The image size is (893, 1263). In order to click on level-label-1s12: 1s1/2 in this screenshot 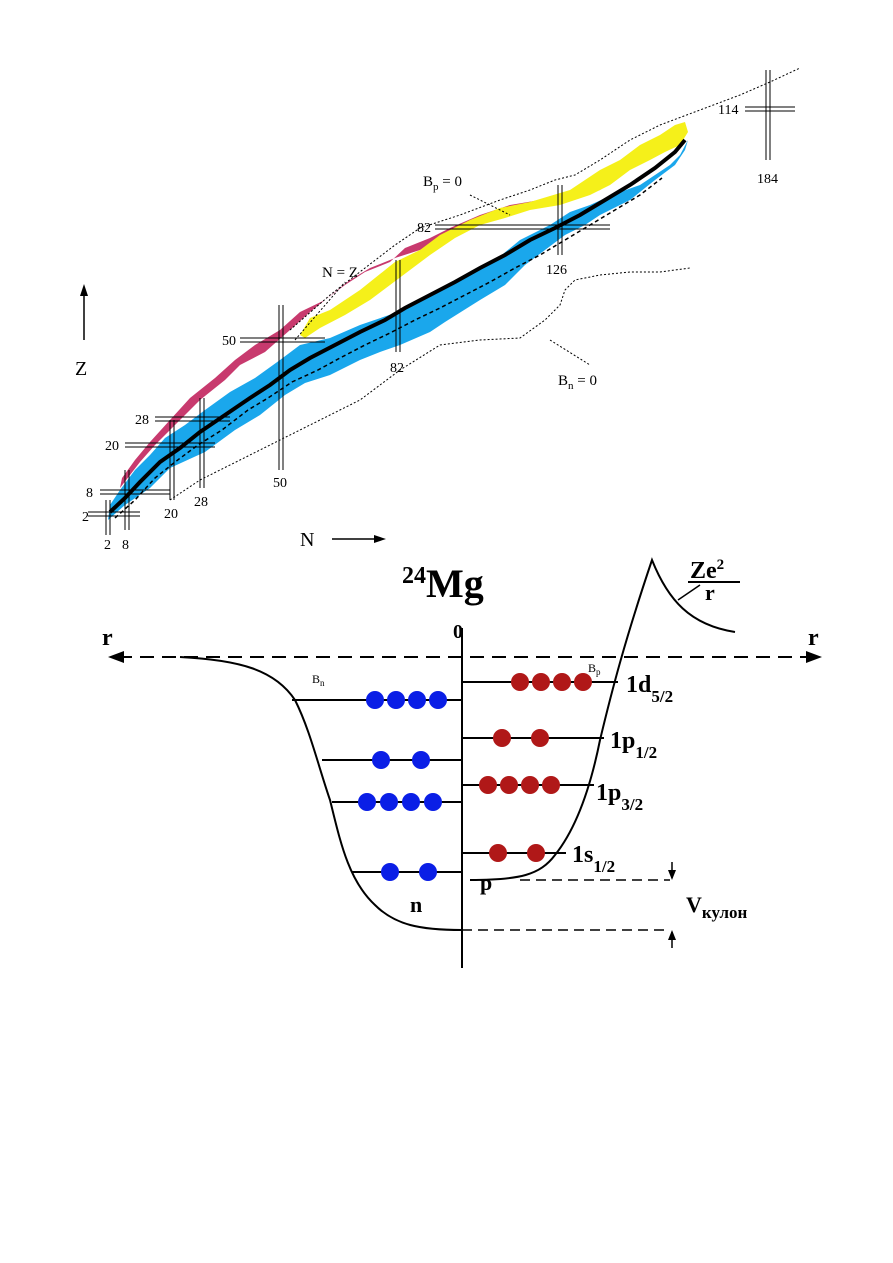, I will do `click(593, 859)`.